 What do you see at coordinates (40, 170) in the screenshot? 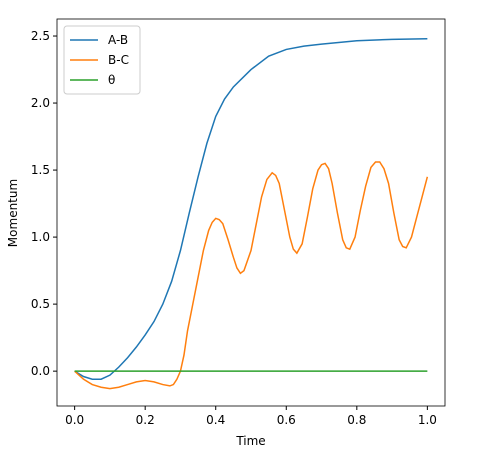
I see `y-tick-label: 1.5` at bounding box center [40, 170].